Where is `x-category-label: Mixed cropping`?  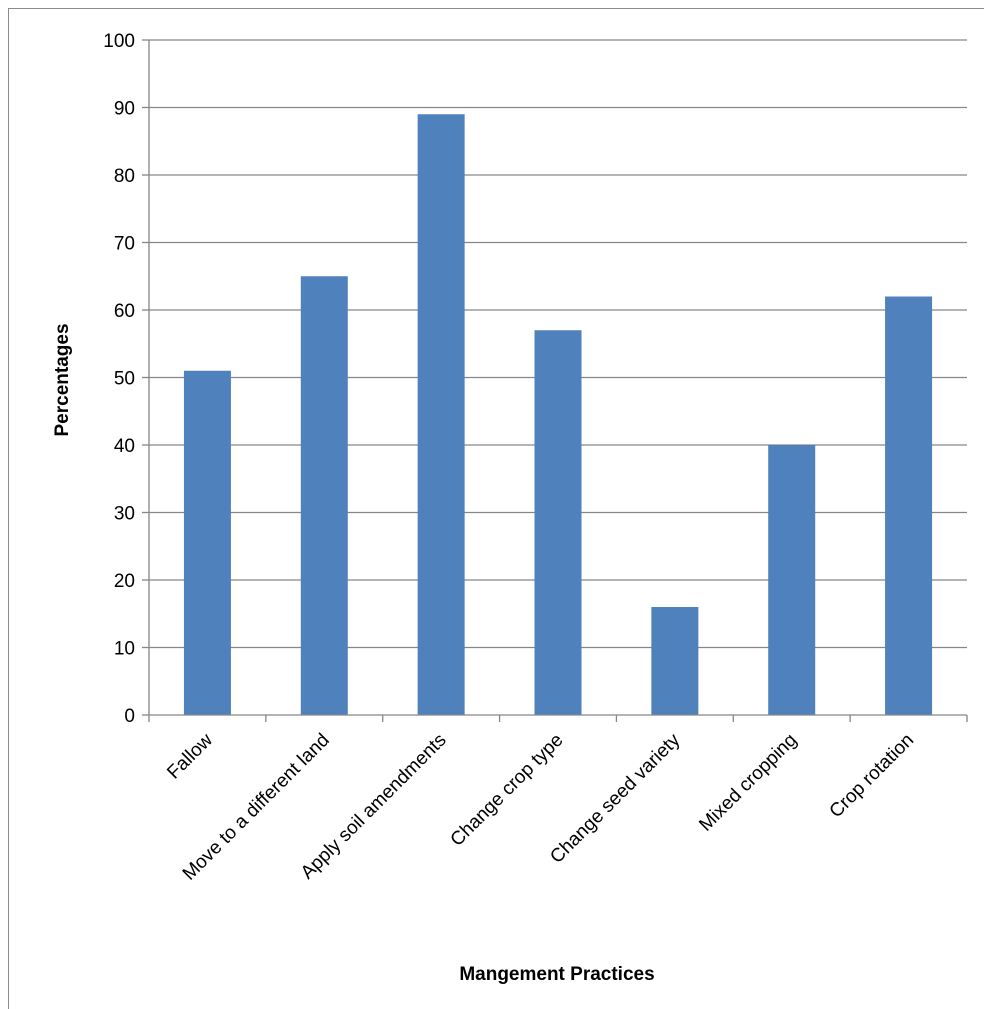 x-category-label: Mixed cropping is located at coordinates (748, 783).